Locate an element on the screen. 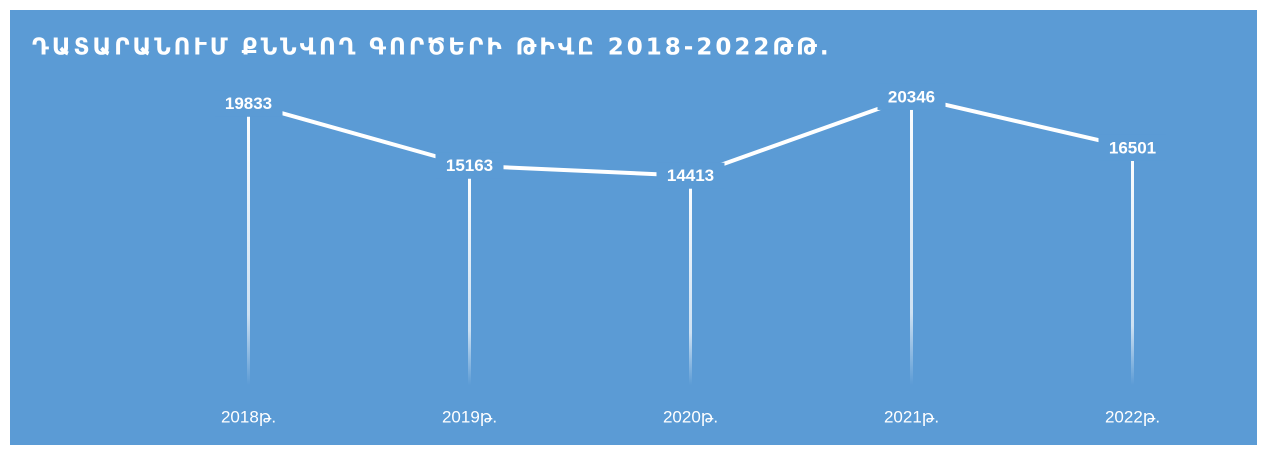 Image resolution: width=1267 pixels, height=460 pixels. data-label: 19833 is located at coordinates (248, 103).